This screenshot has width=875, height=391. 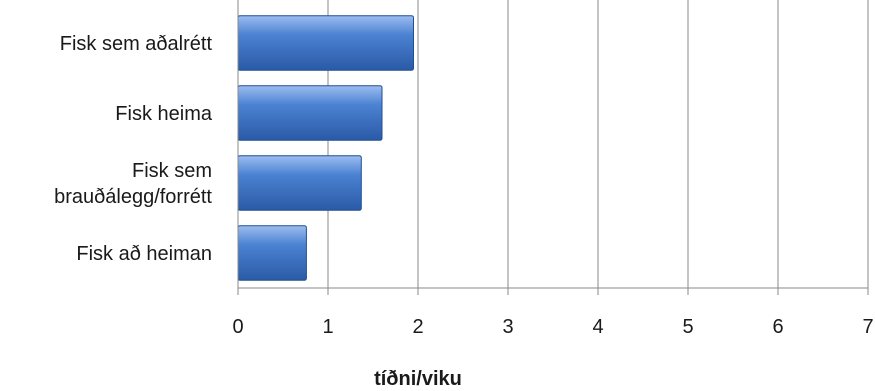 What do you see at coordinates (237, 327) in the screenshot?
I see `x-tick-label: 0` at bounding box center [237, 327].